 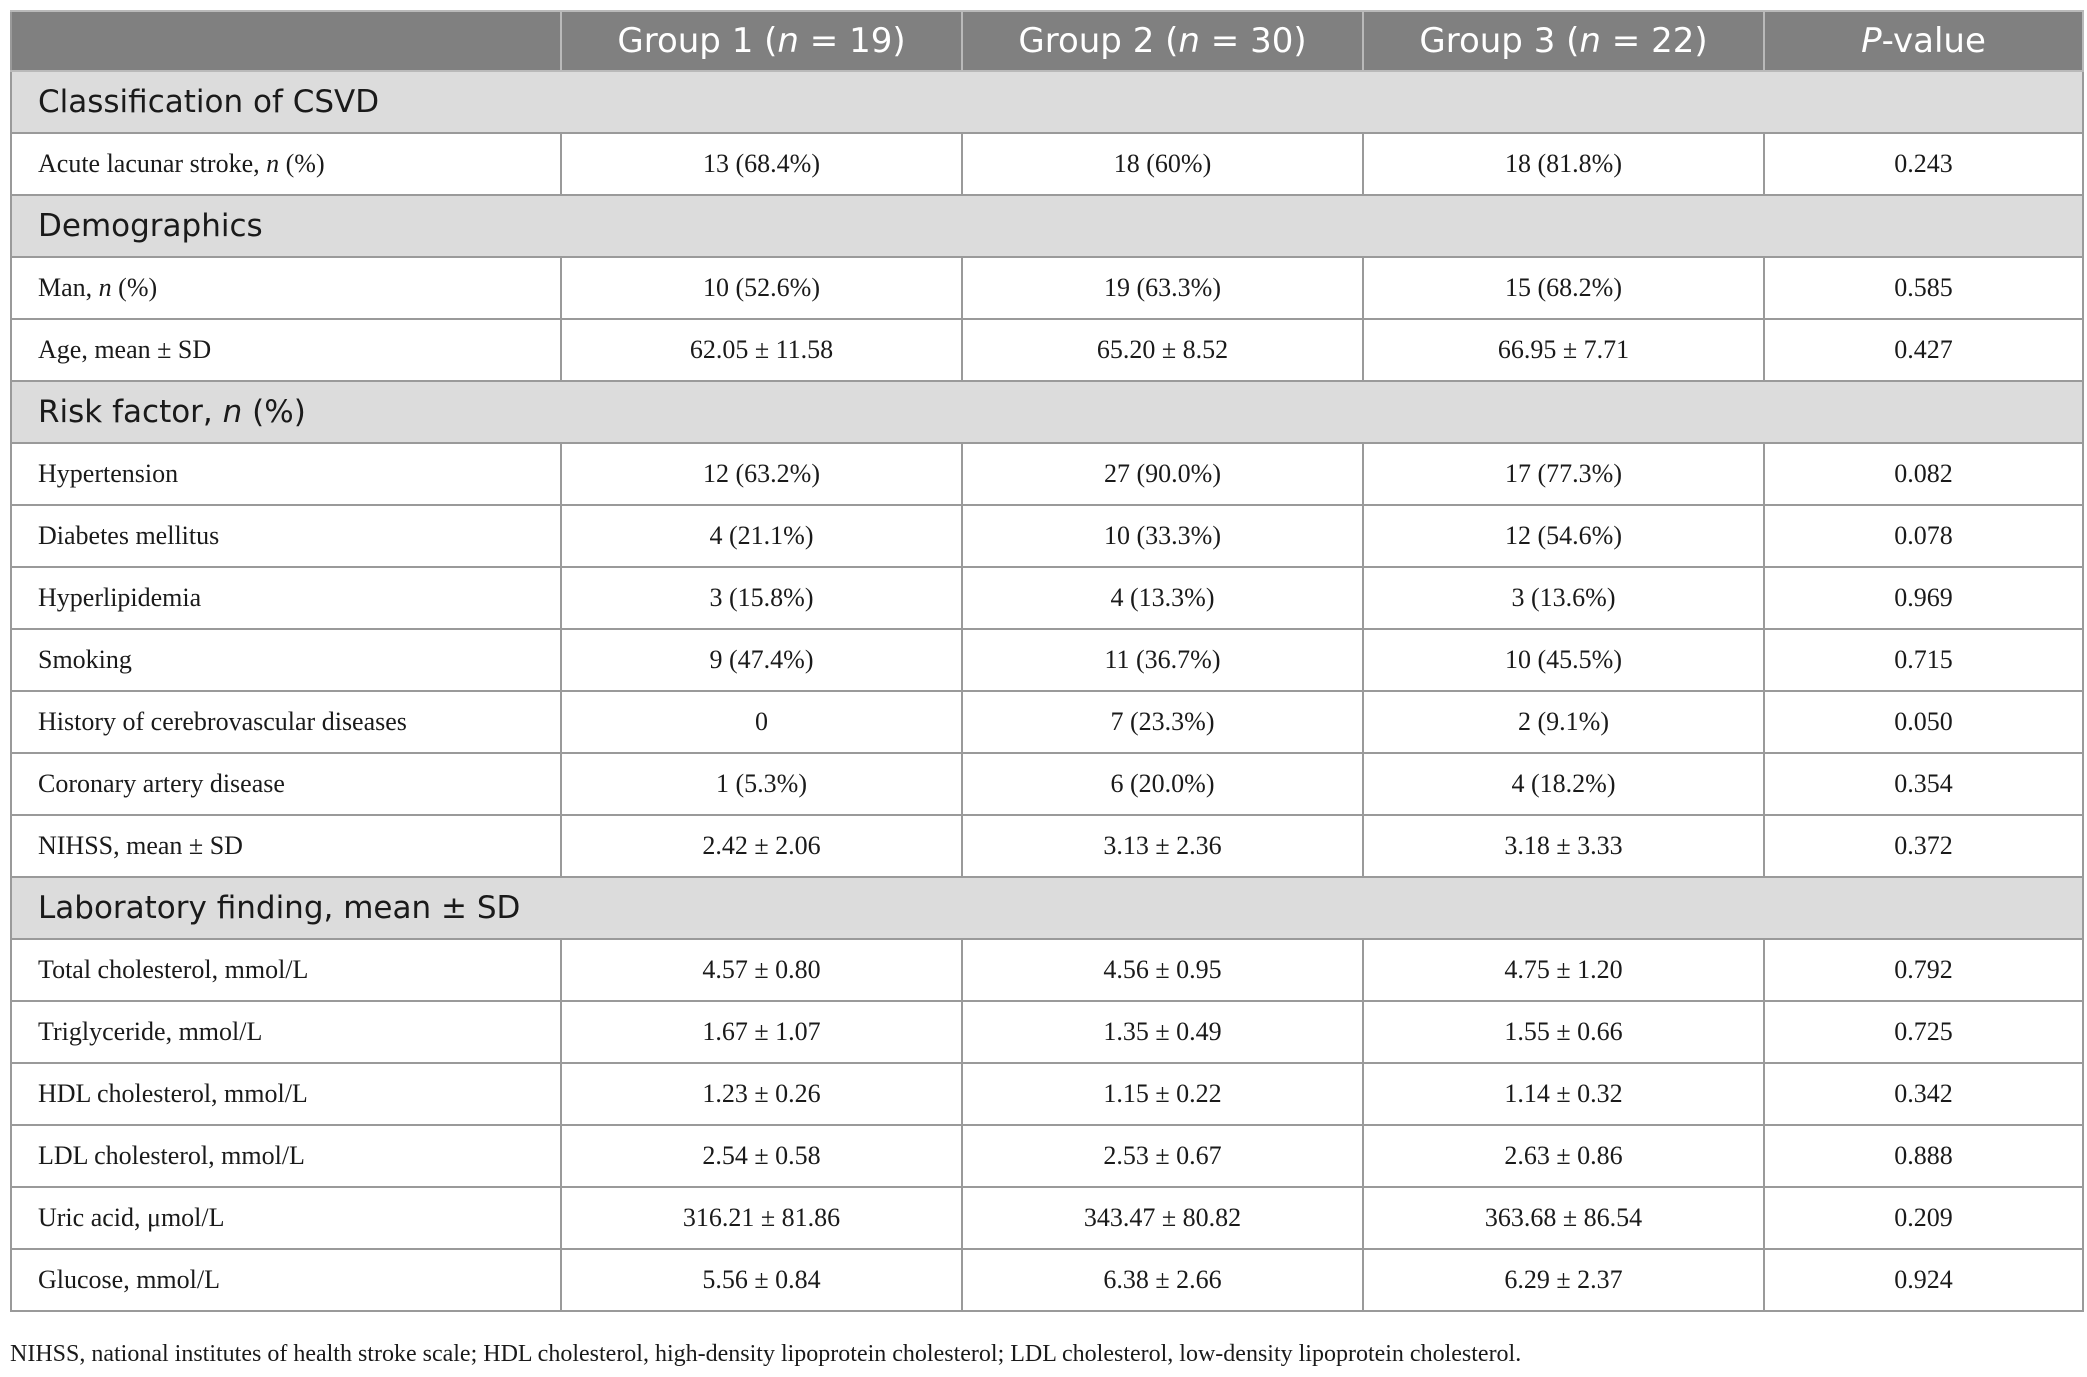 What do you see at coordinates (761, 660) in the screenshot?
I see `cell-group-1: 9 (47.4%)` at bounding box center [761, 660].